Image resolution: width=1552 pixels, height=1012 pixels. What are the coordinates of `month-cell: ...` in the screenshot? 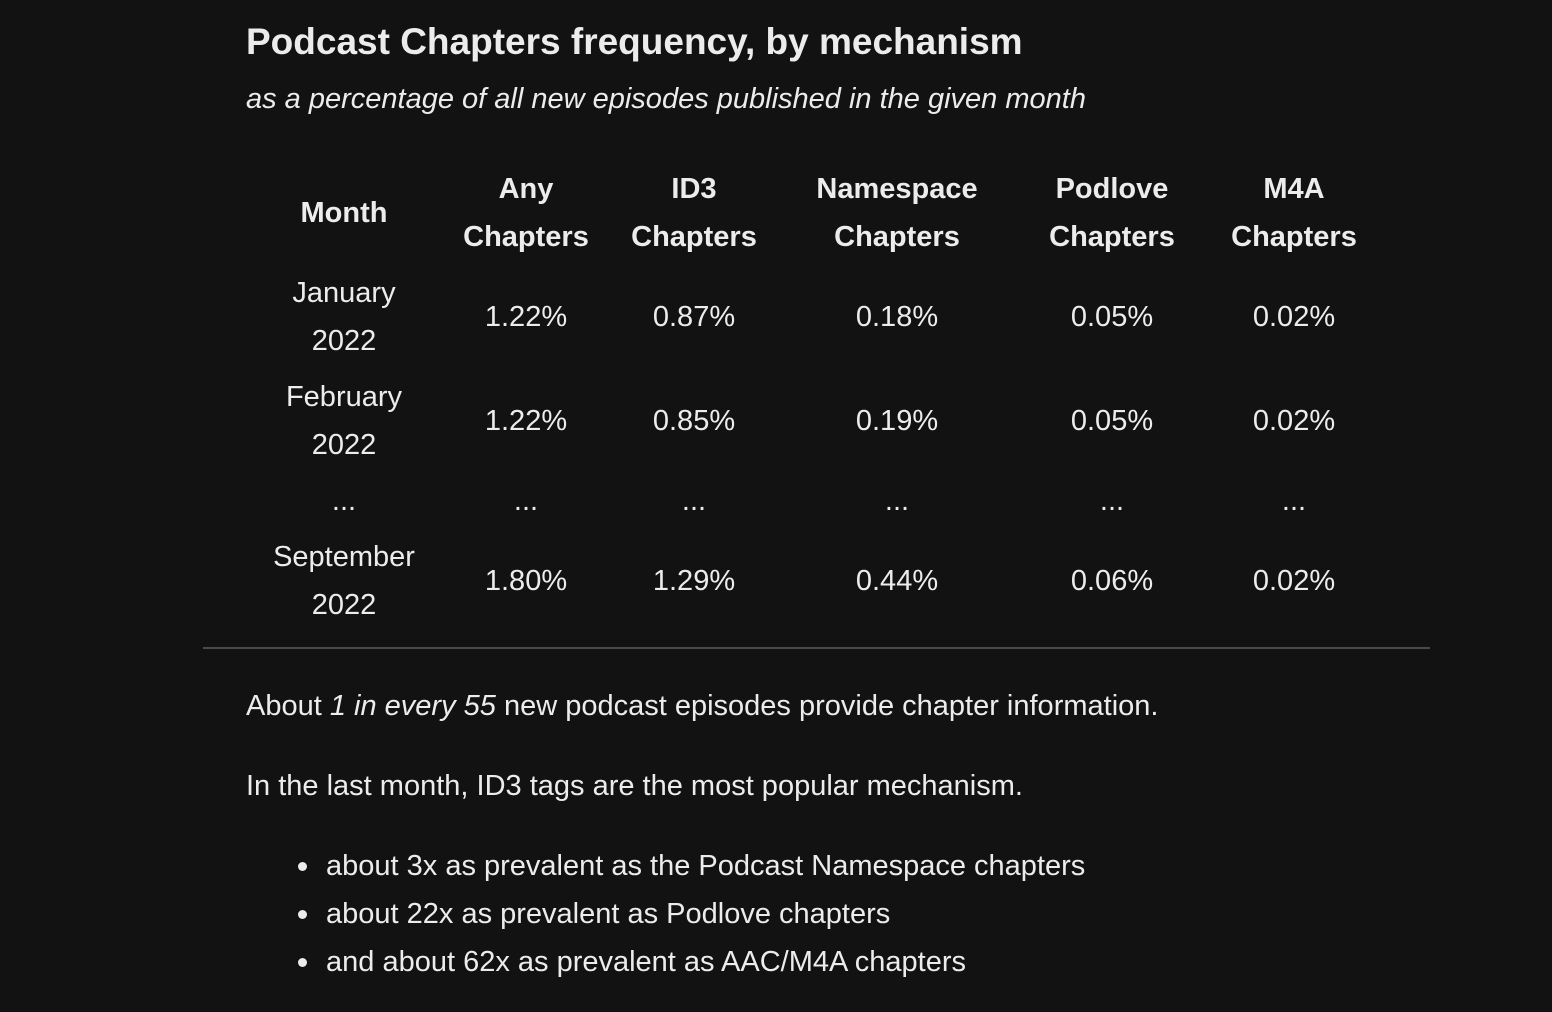 It's located at (344, 501).